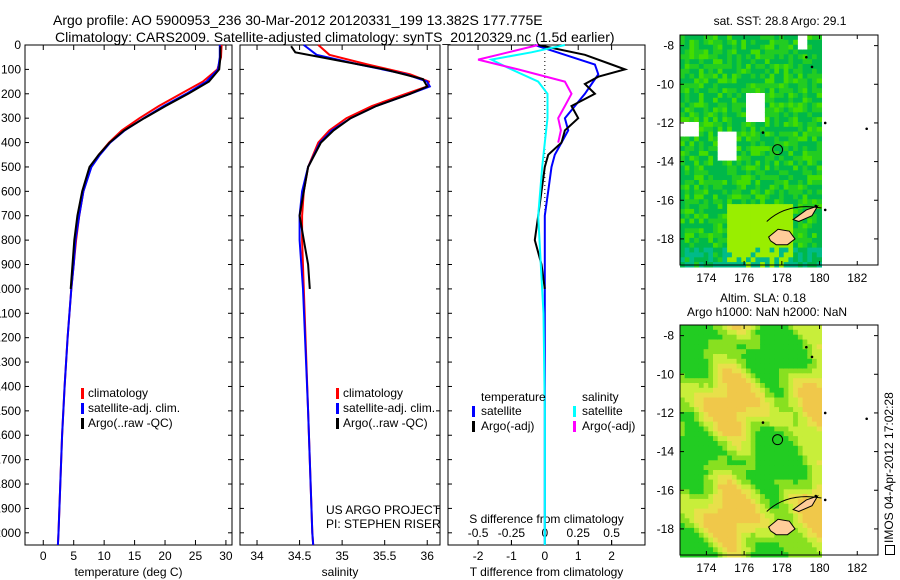 The height and width of the screenshot is (580, 900). What do you see at coordinates (11, 167) in the screenshot?
I see `y-tick-label: 500` at bounding box center [11, 167].